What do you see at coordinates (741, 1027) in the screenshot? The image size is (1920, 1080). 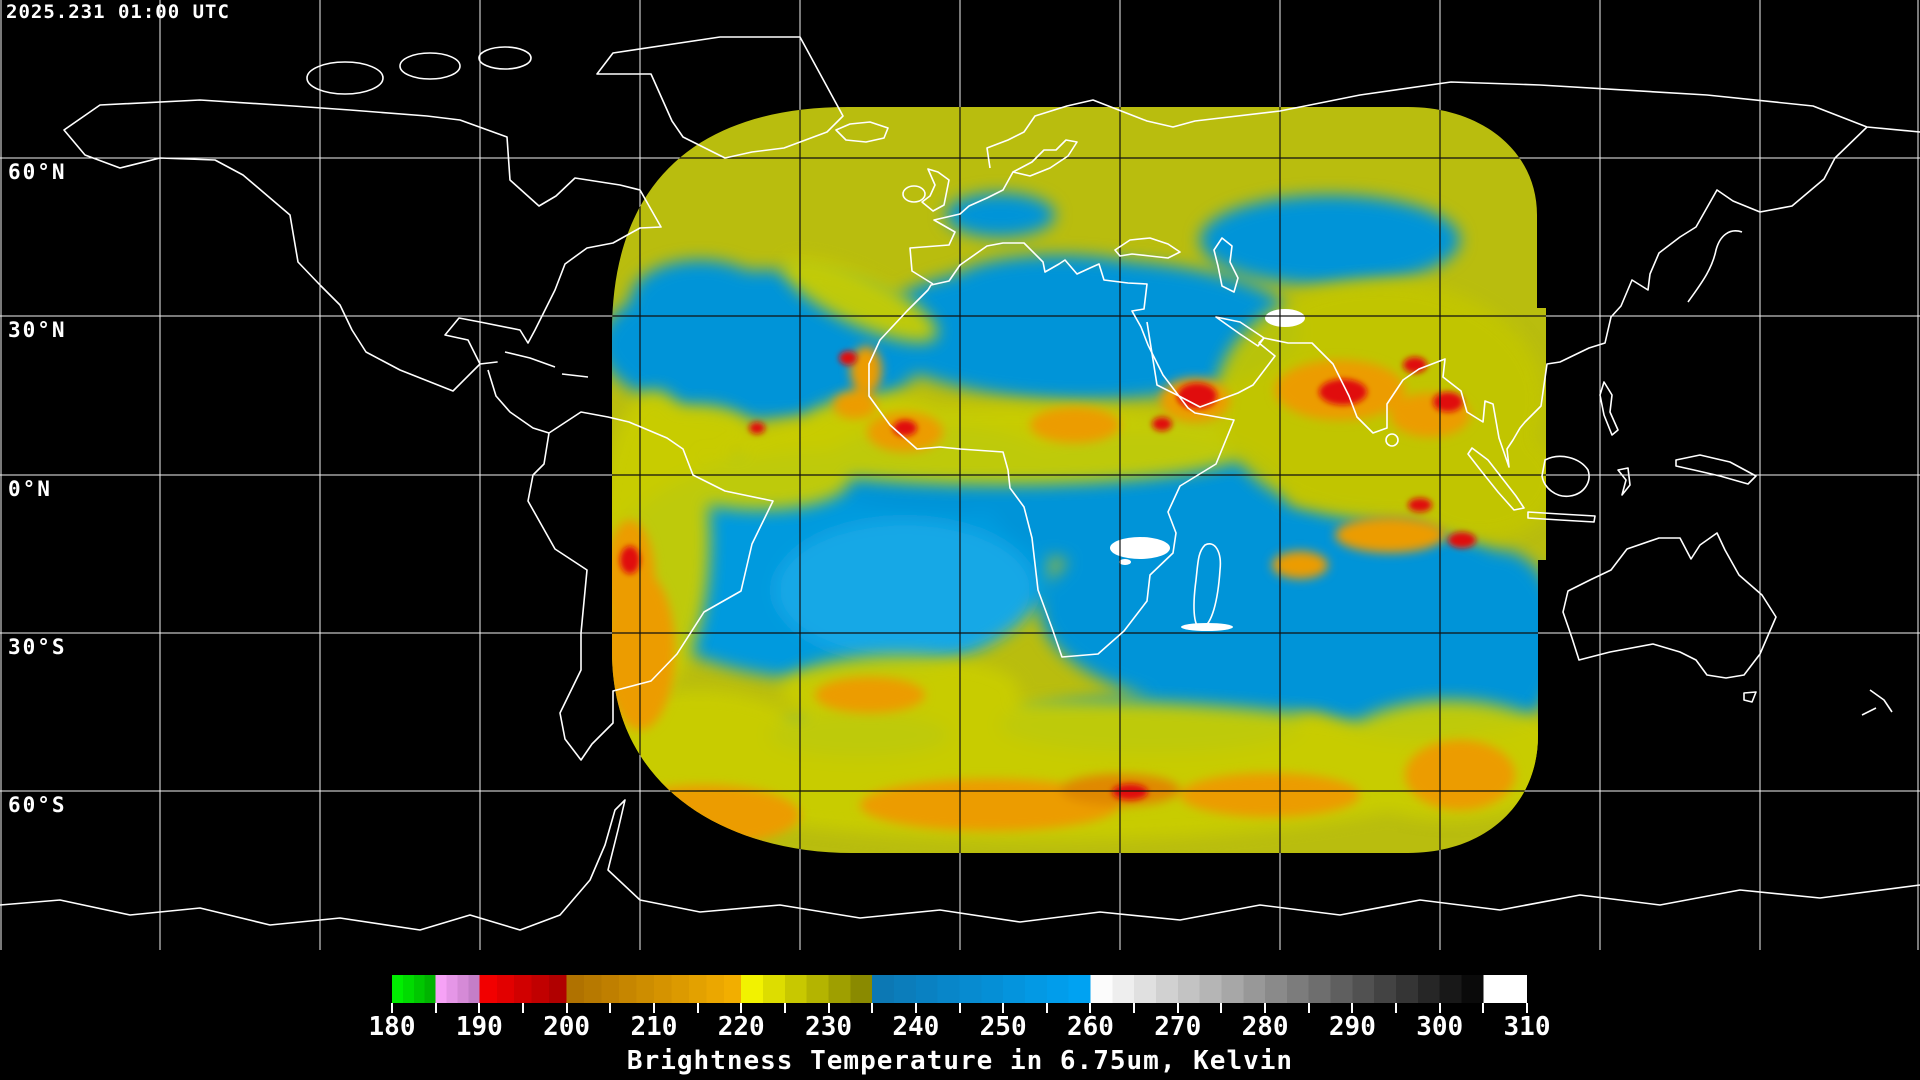 I see `colorbar-tick-label: 220` at bounding box center [741, 1027].